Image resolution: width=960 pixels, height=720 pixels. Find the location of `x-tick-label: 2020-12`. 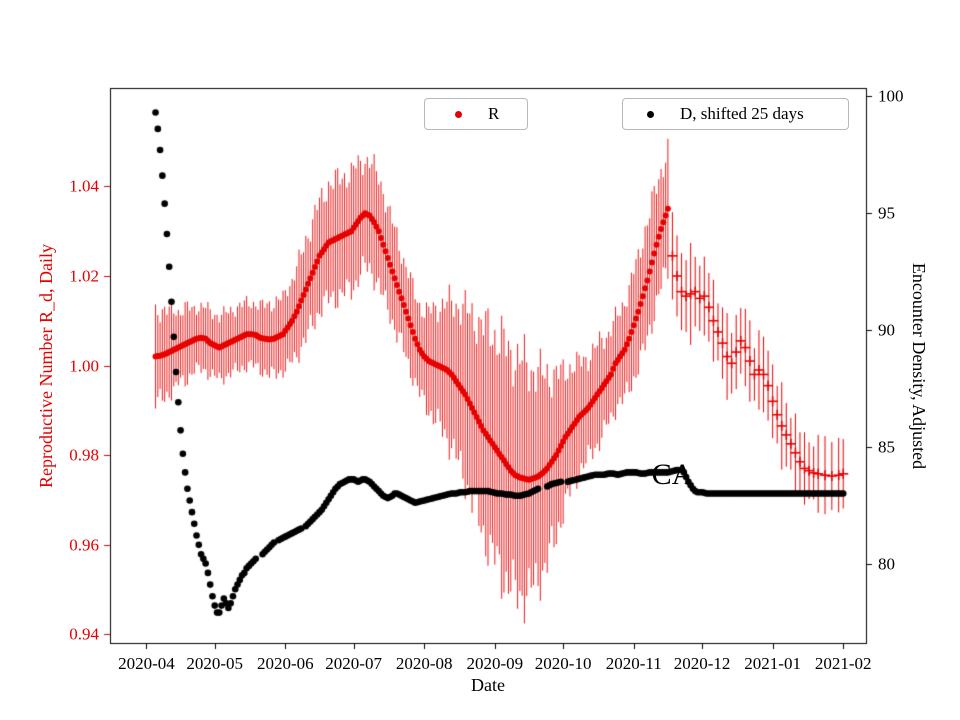

x-tick-label: 2020-12 is located at coordinates (702, 663).